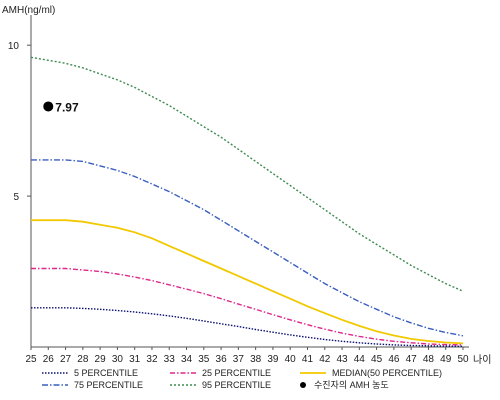  Describe the element at coordinates (170, 359) in the screenshot. I see `x-tick-label: 33` at that location.